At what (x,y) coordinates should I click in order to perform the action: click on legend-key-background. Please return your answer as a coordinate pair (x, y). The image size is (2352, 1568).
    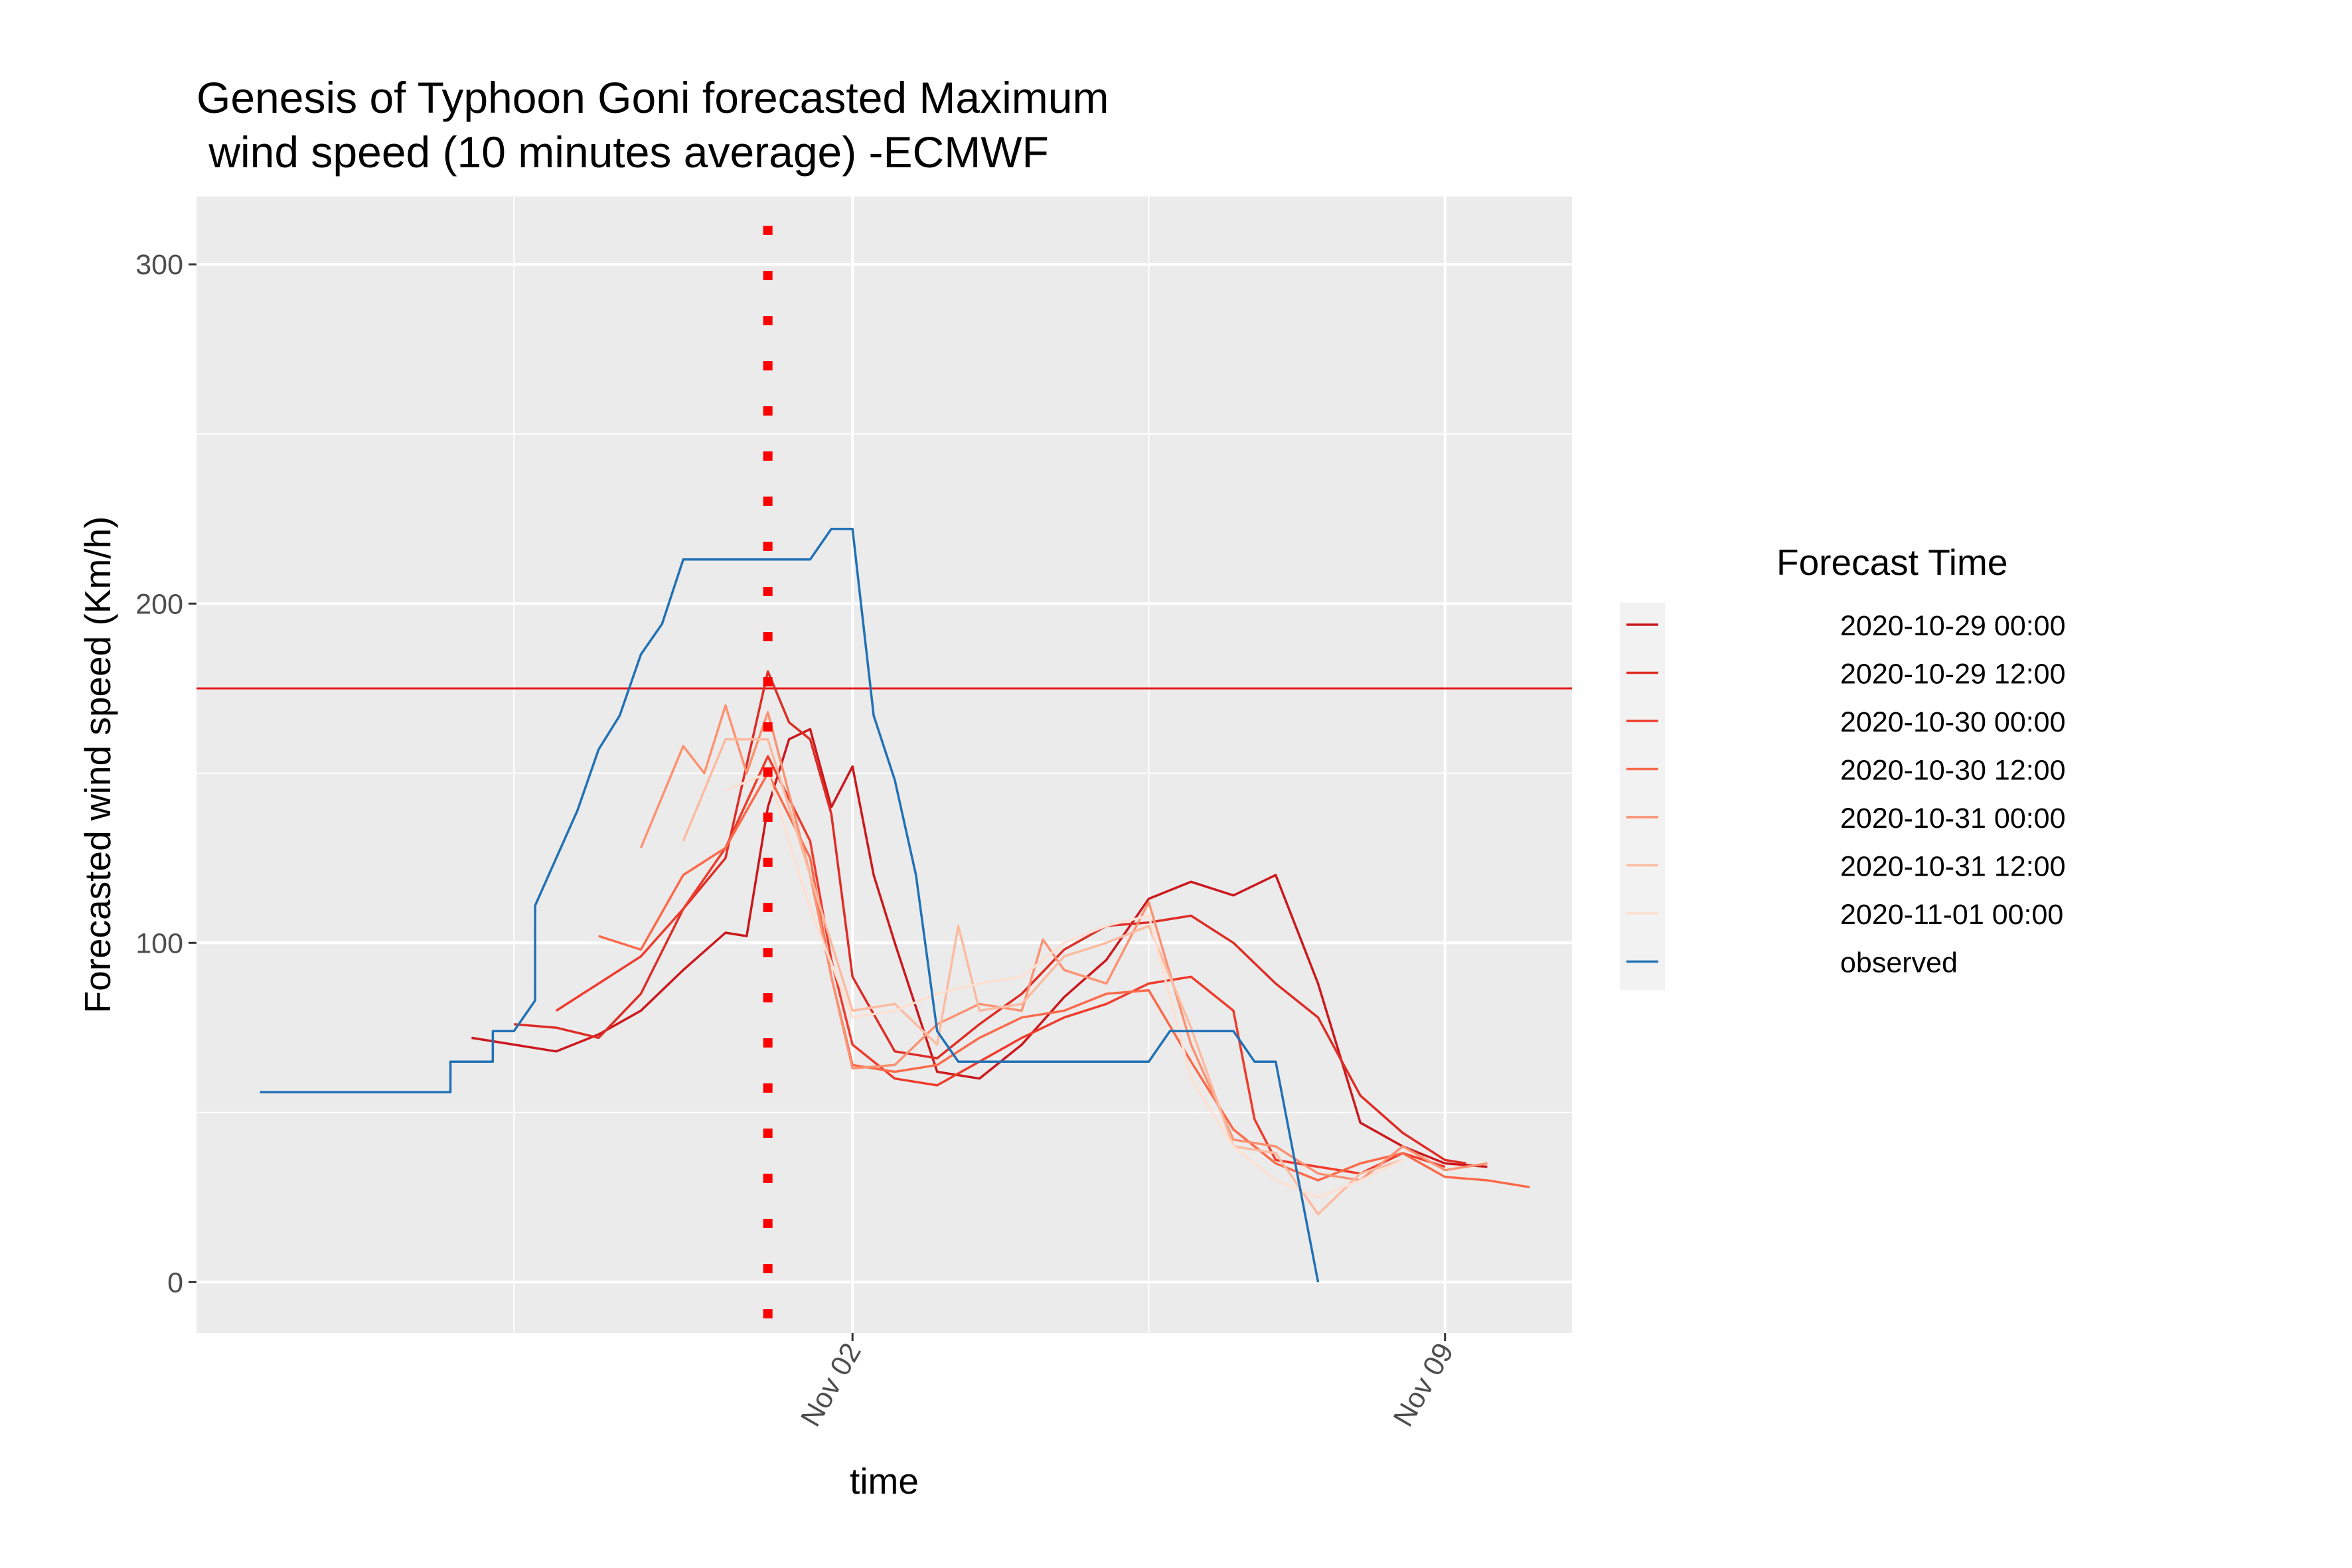
    Looking at the image, I should click on (1643, 797).